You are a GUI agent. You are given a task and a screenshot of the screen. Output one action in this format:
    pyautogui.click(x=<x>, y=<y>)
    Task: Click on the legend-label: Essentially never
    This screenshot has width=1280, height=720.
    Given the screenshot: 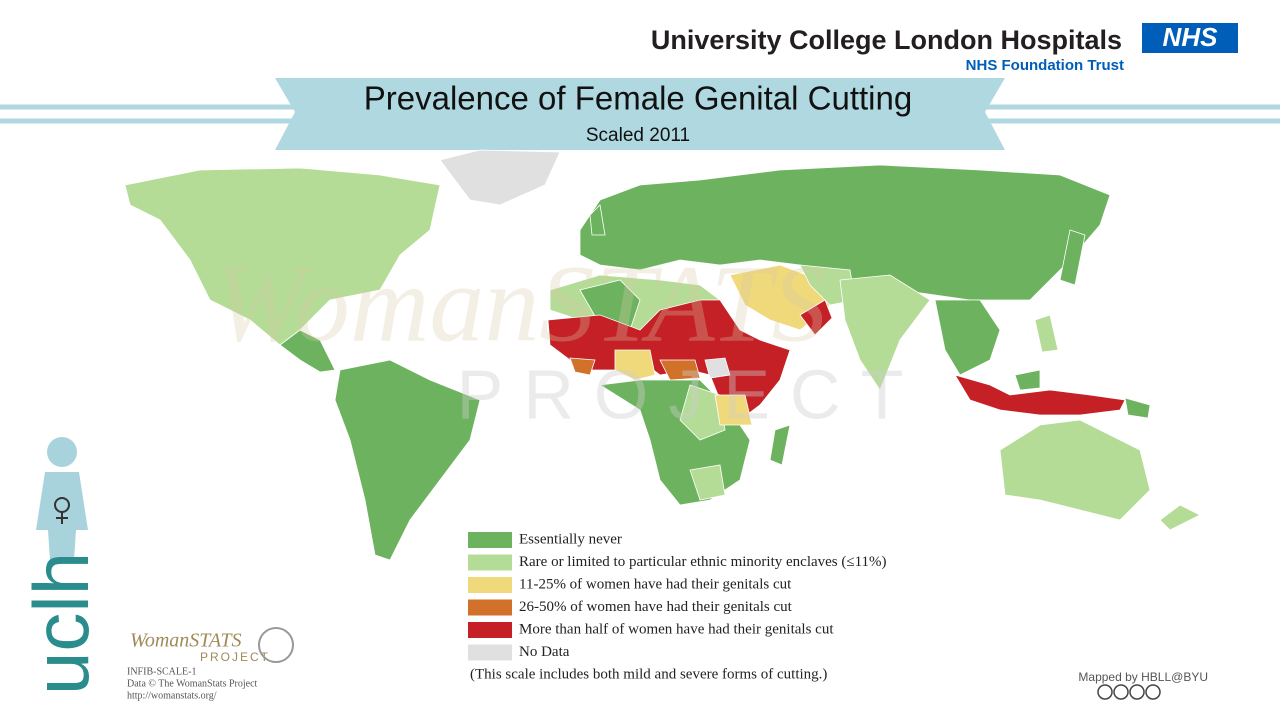 What is the action you would take?
    pyautogui.click(x=570, y=539)
    